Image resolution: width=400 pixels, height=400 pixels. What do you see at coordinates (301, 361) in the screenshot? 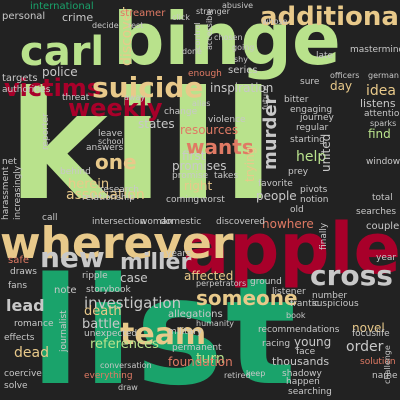
I see `word-thousands: thousands` at bounding box center [301, 361].